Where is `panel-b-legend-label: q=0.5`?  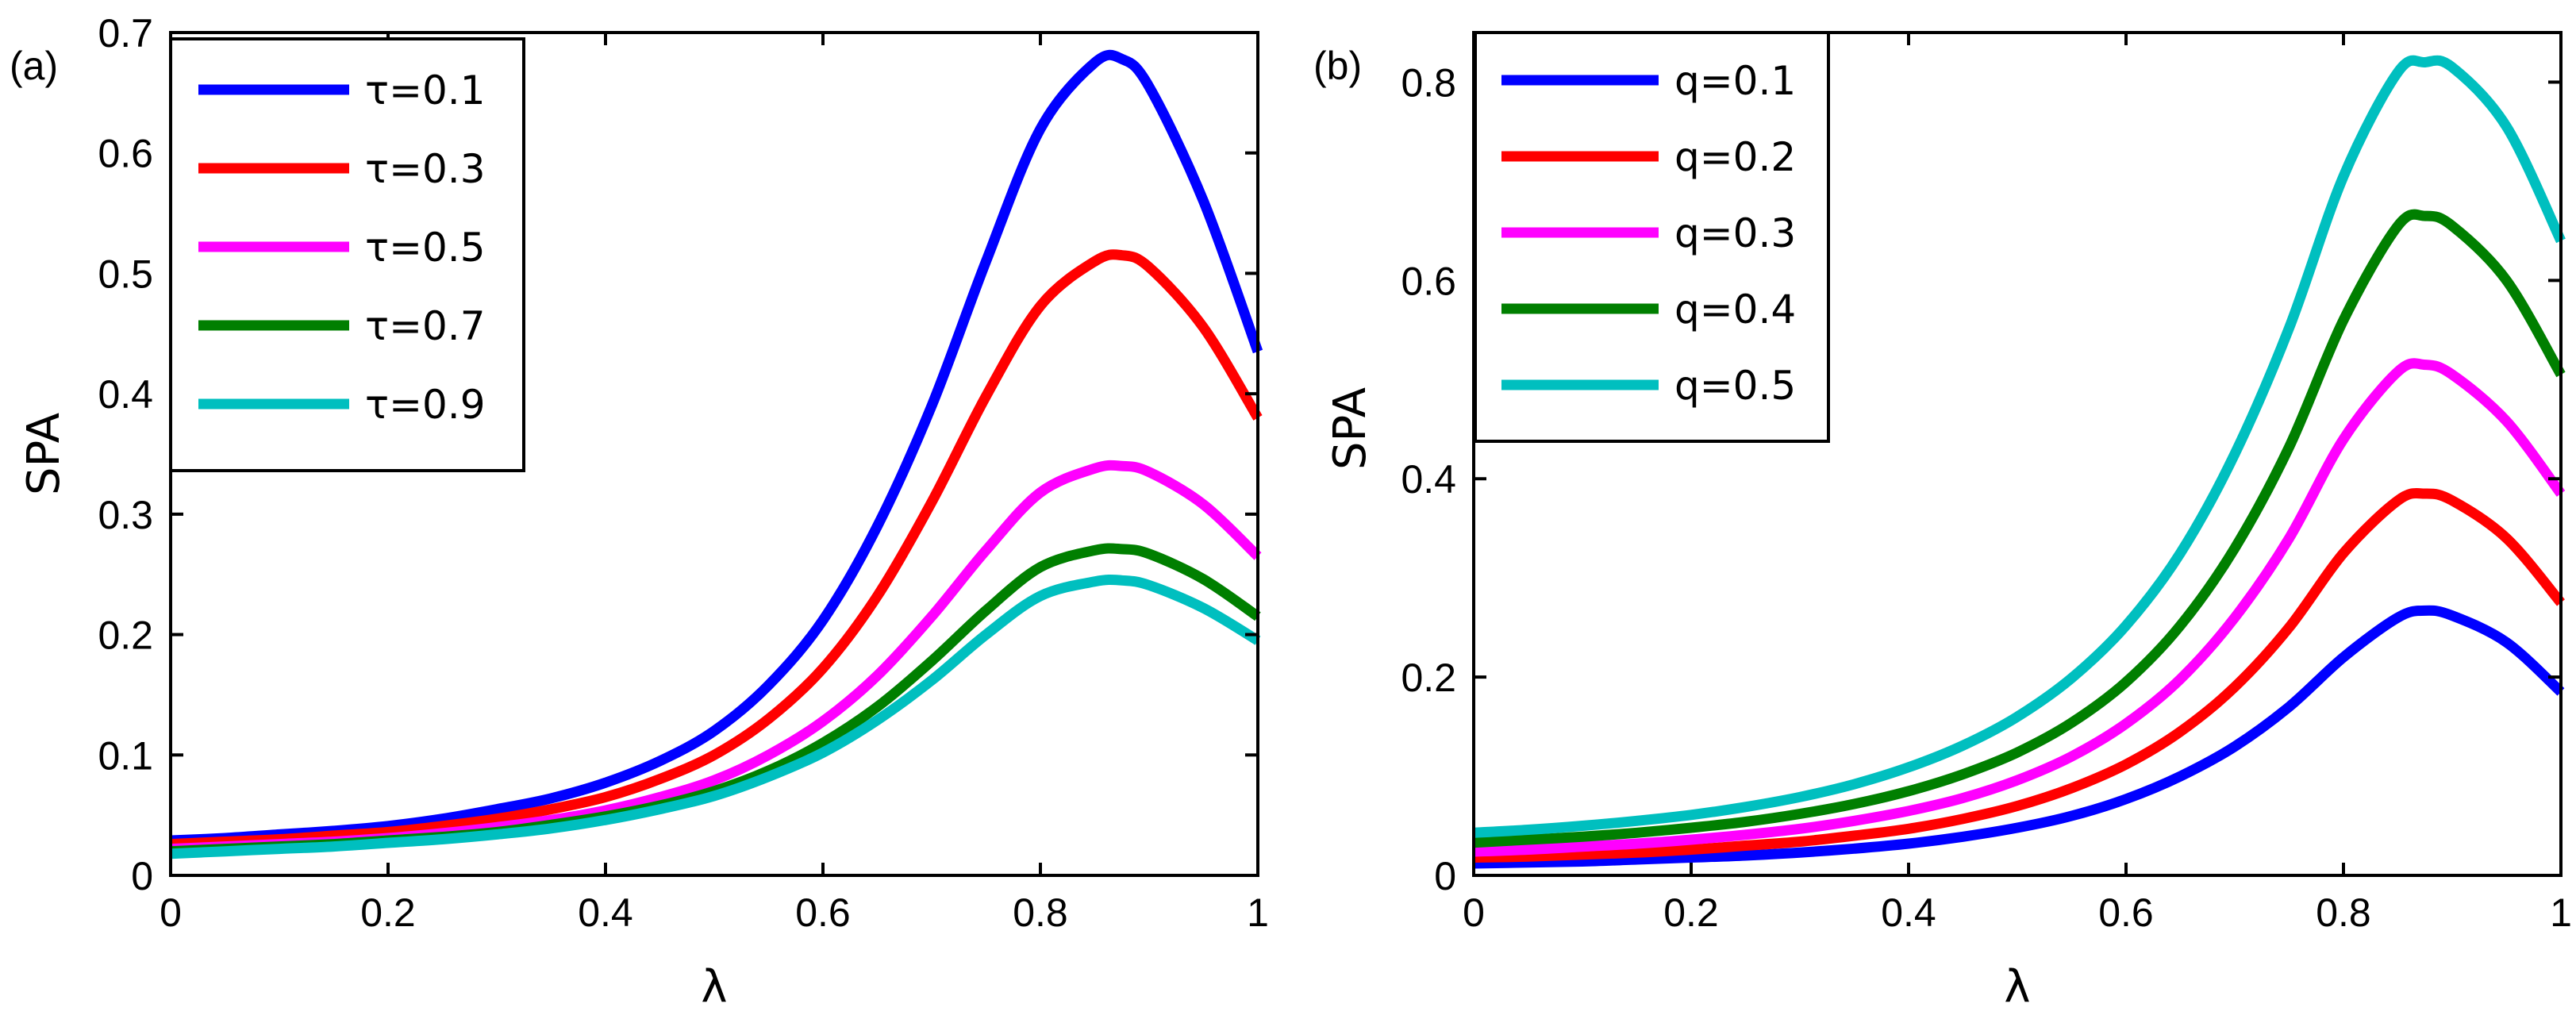 panel-b-legend-label: q=0.5 is located at coordinates (1735, 386).